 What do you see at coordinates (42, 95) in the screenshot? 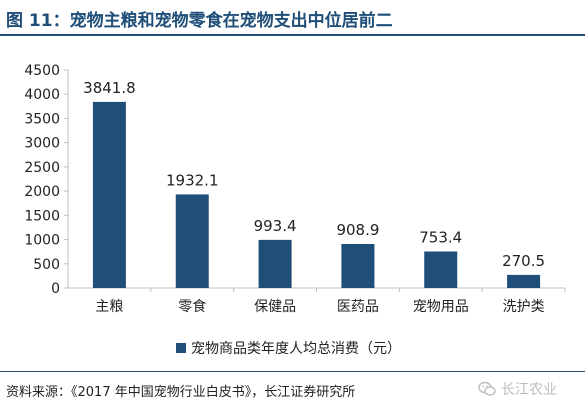
I see `y-tick-label: 4000` at bounding box center [42, 95].